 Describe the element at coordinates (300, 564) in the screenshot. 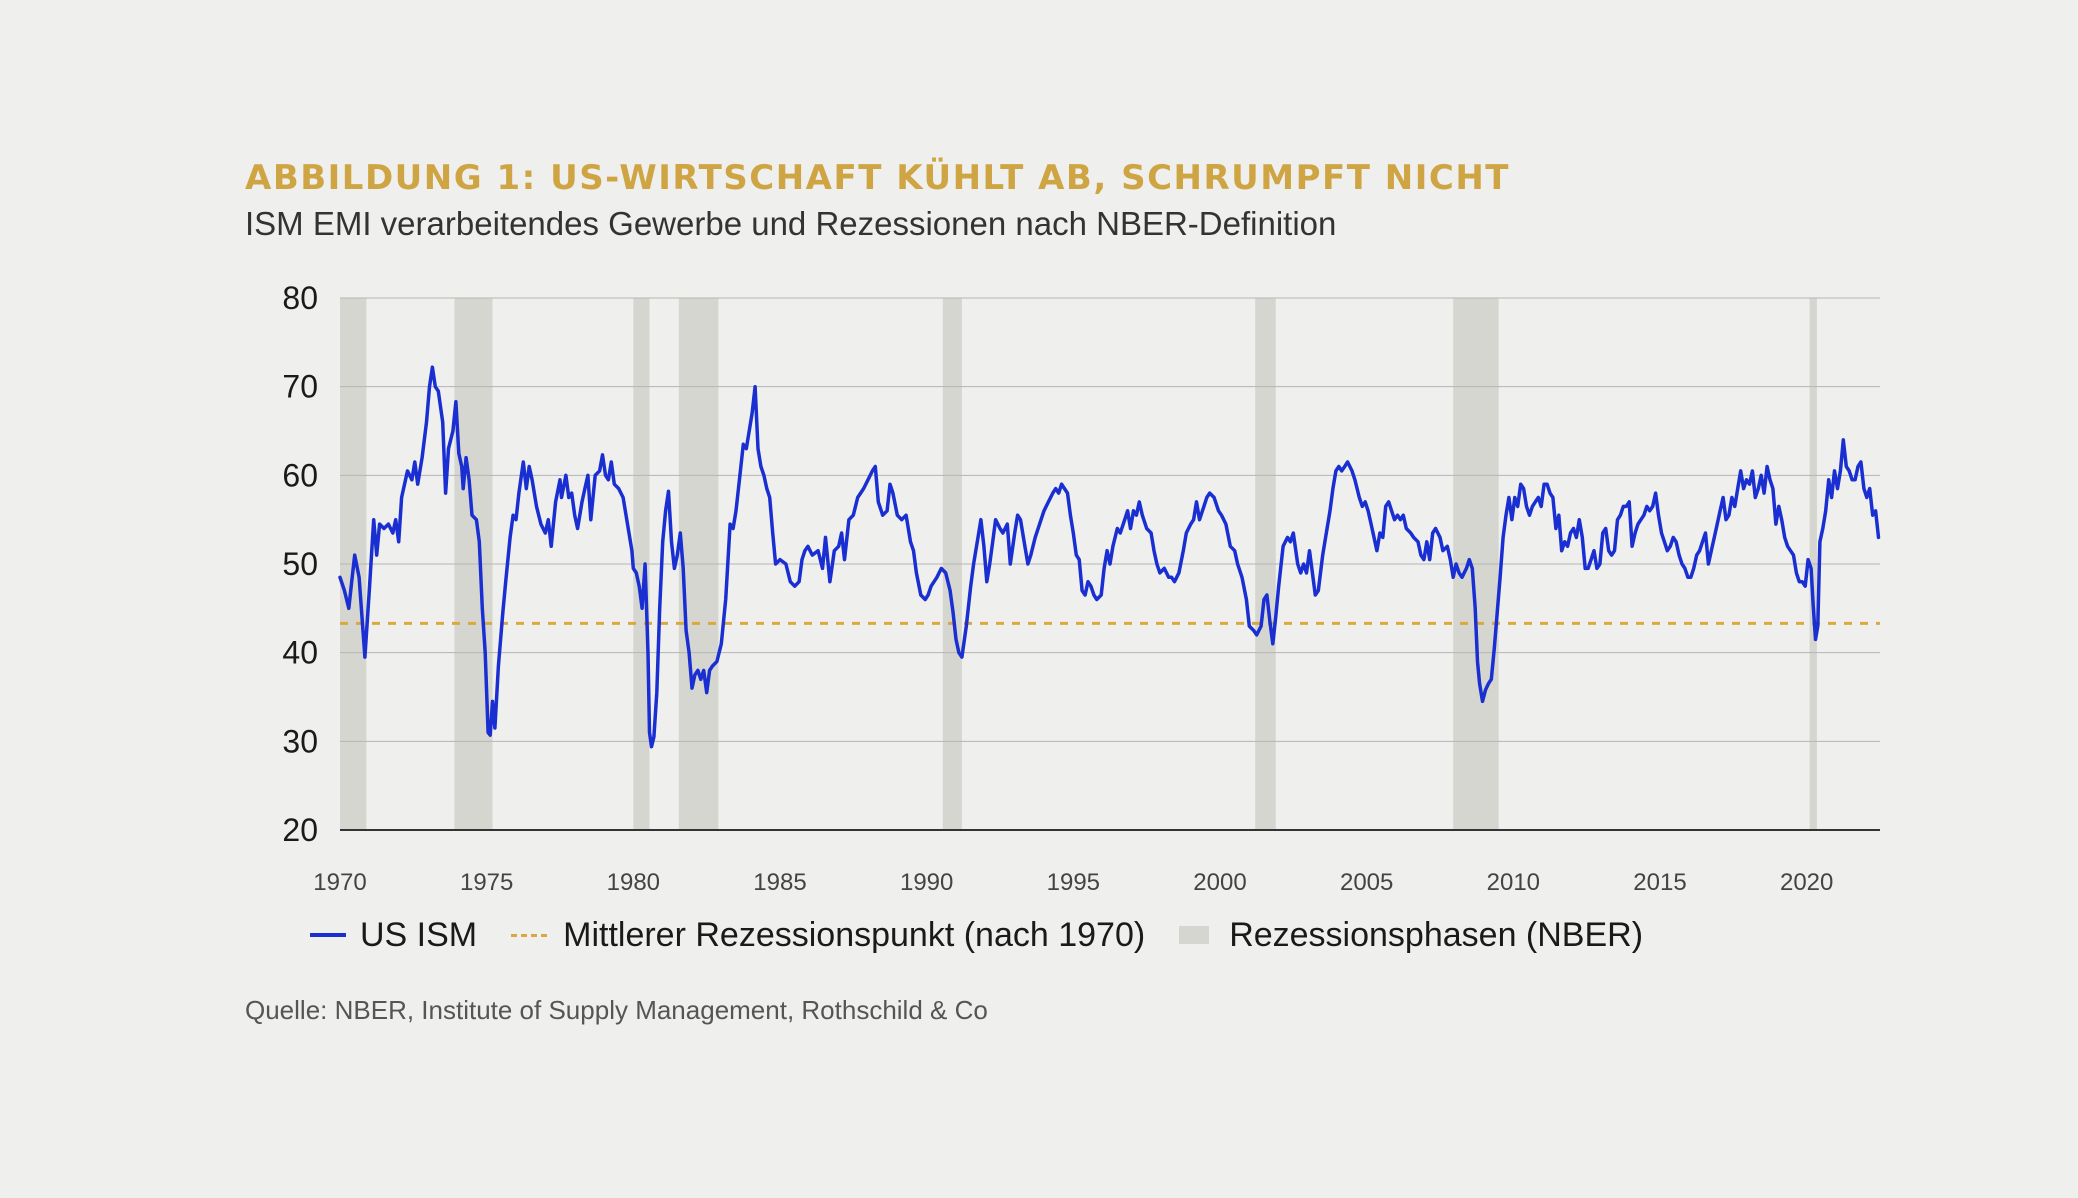

I see `y-tick-label: 50` at that location.